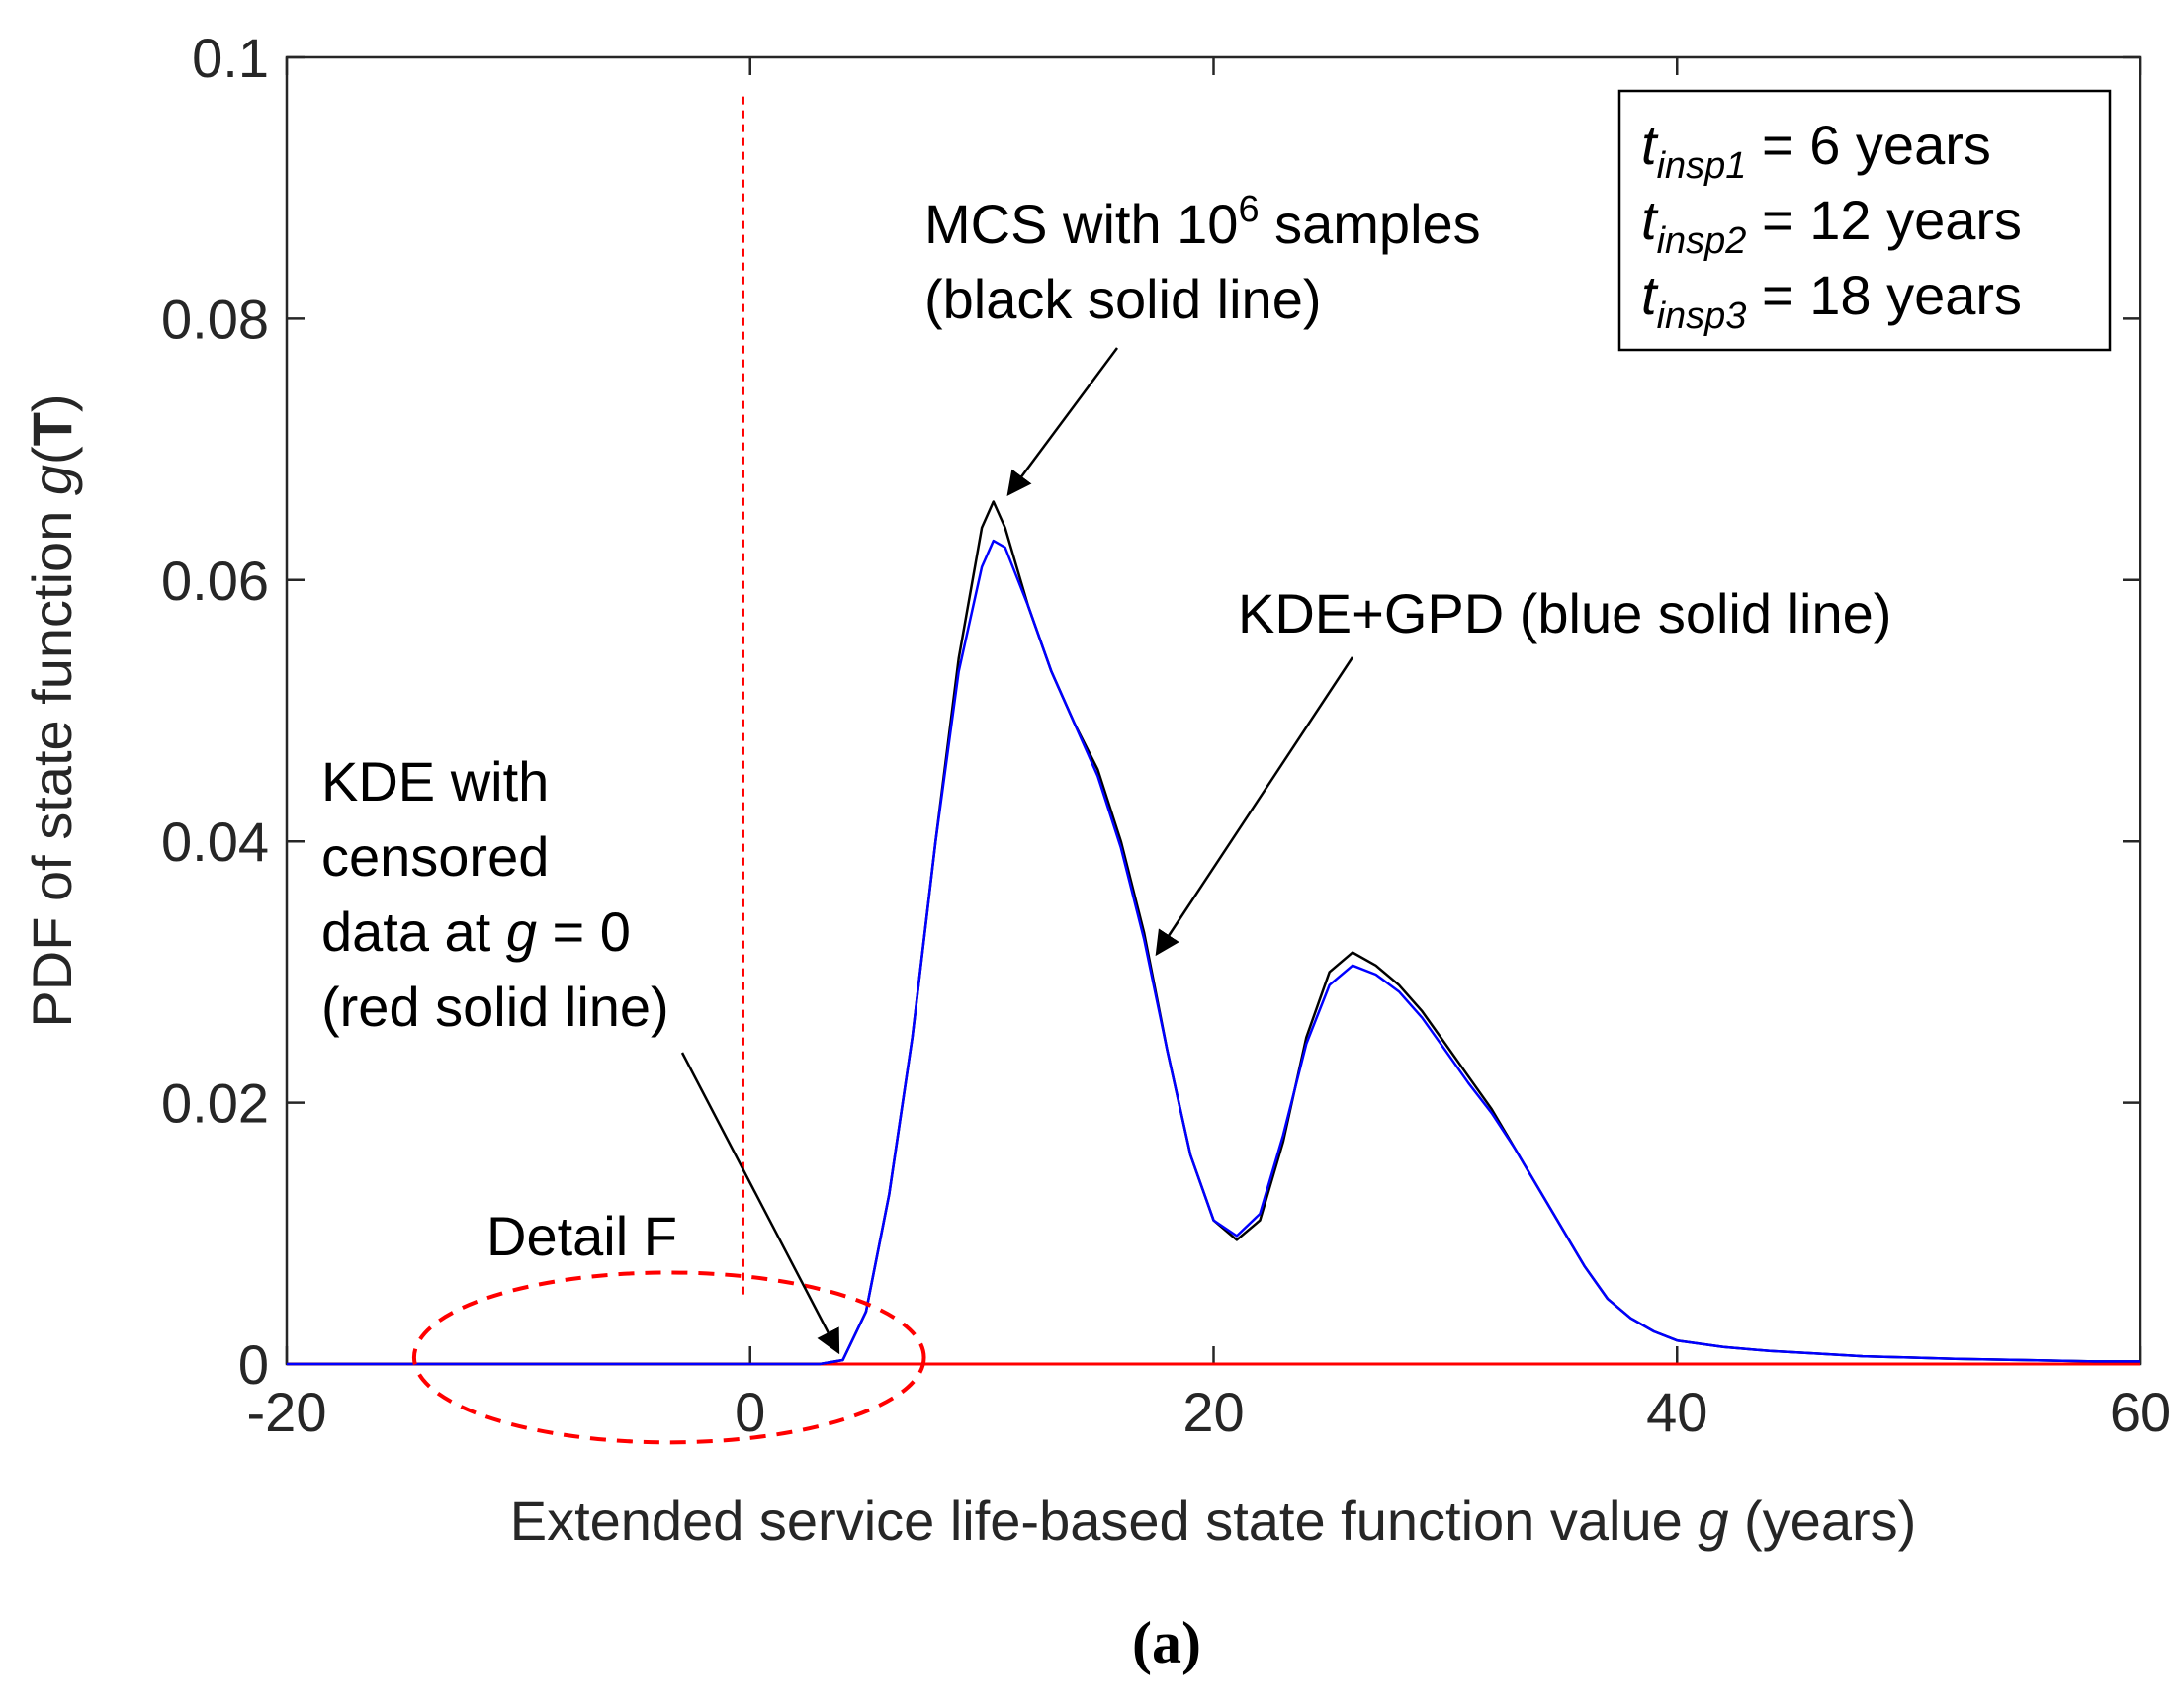 The image size is (2183, 1708). Describe the element at coordinates (215, 1103) in the screenshot. I see `y-tick-label: 0.02` at that location.